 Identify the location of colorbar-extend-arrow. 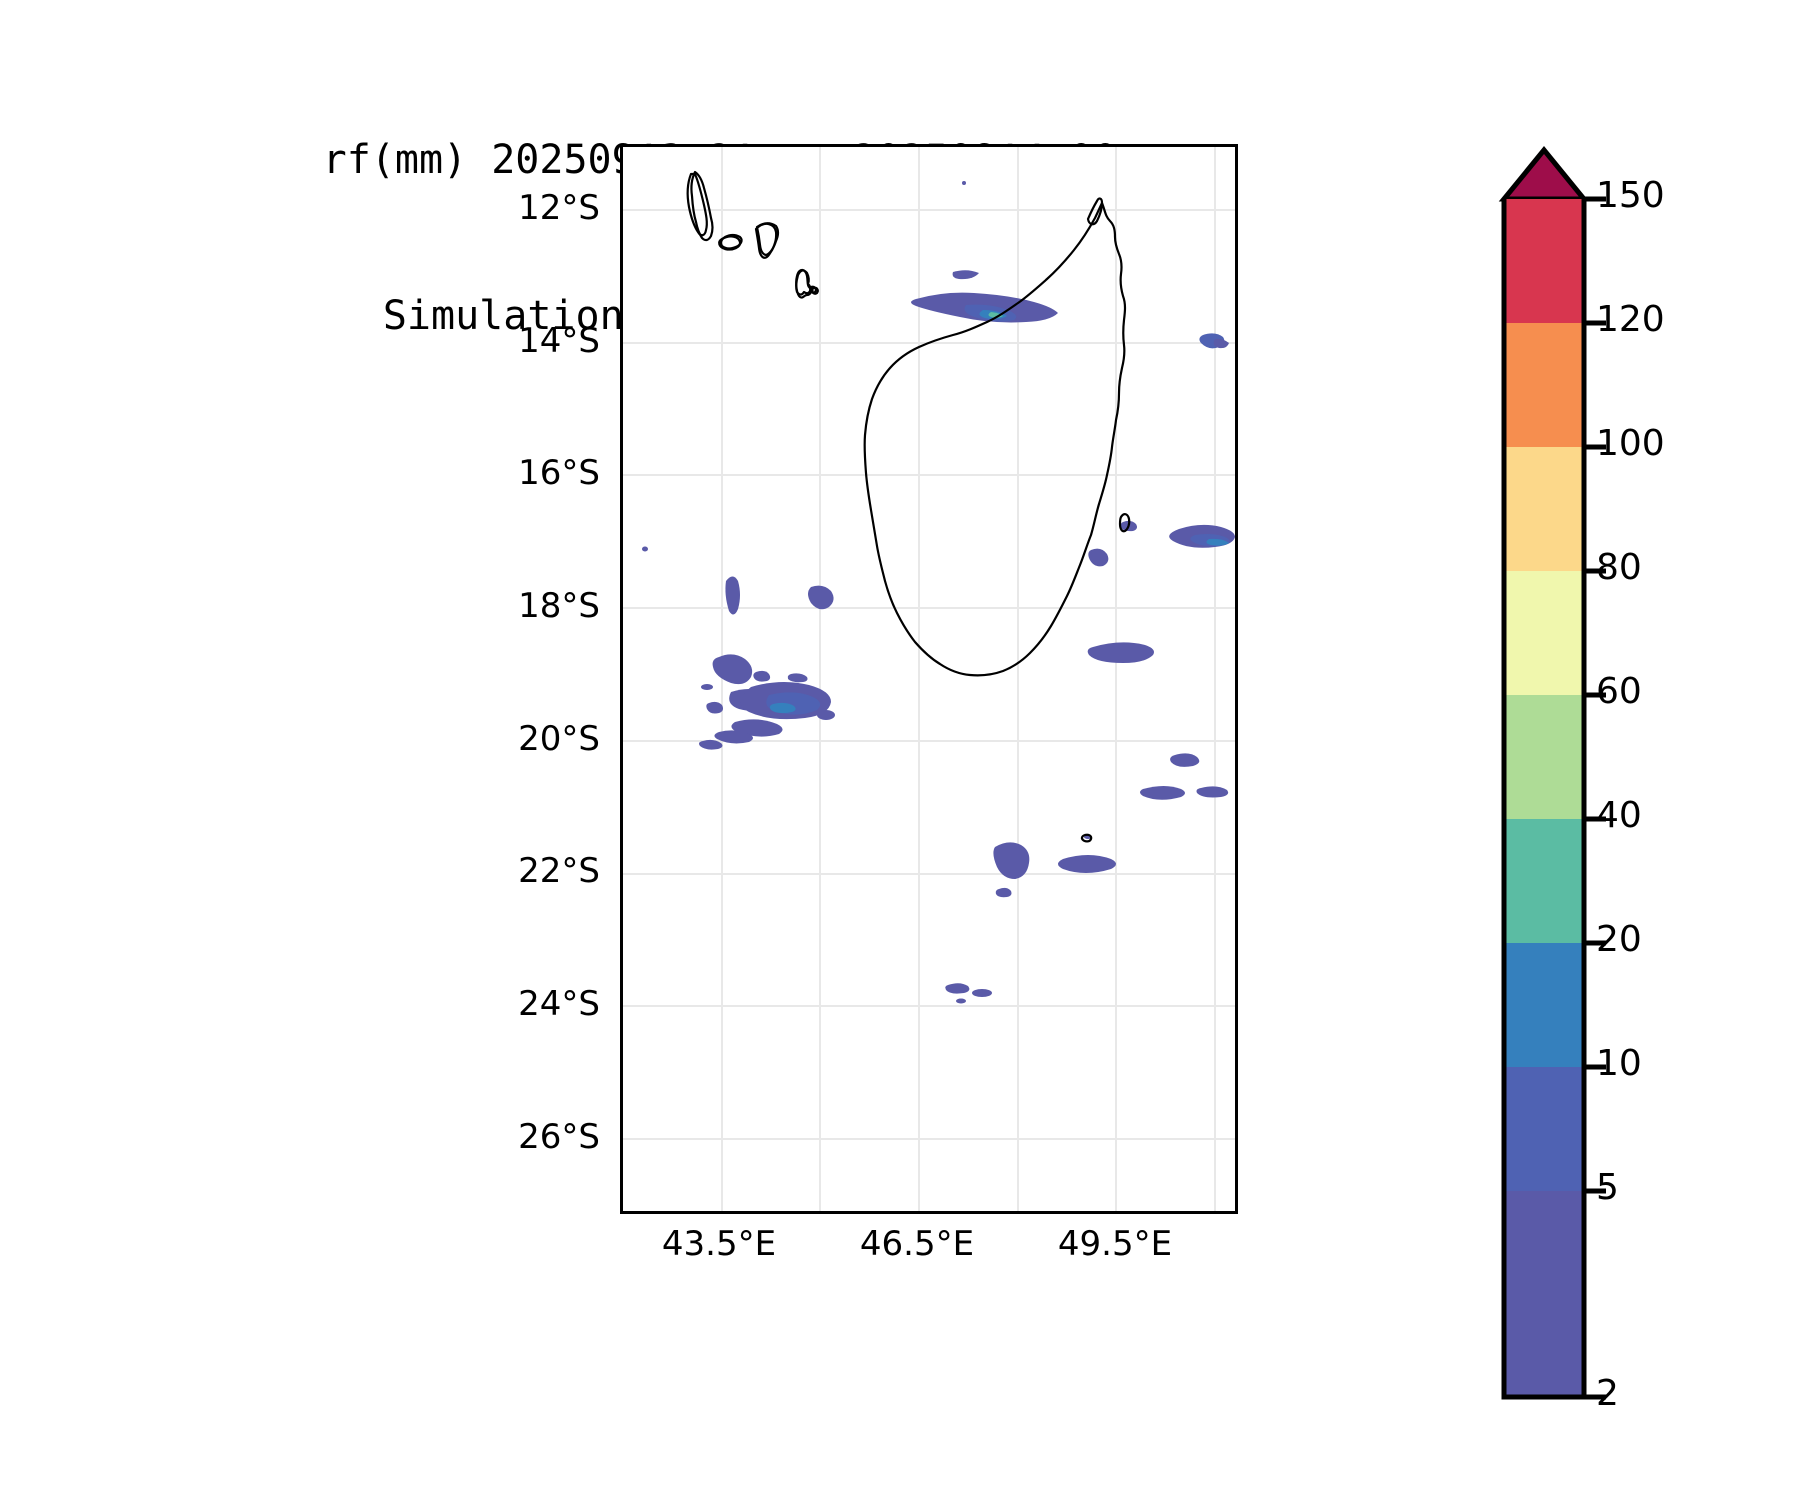
(1544, 174).